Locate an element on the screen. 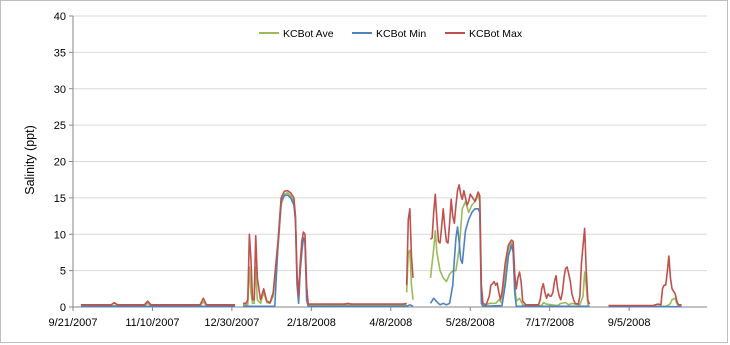 This screenshot has height=345, width=730. x-tick-label: 11/10/2007 is located at coordinates (152, 323).